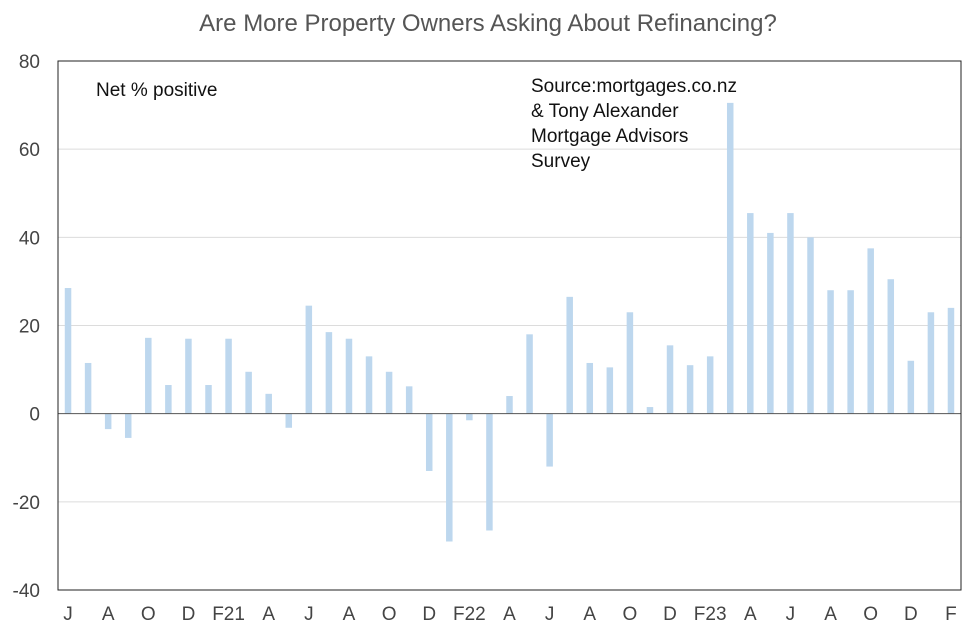 The image size is (976, 636). What do you see at coordinates (469, 614) in the screenshot?
I see `x-tick-label: F22` at bounding box center [469, 614].